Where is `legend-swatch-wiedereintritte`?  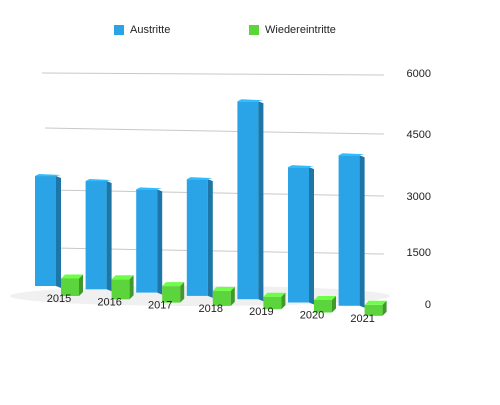
legend-swatch-wiedereintritte is located at coordinates (254, 30).